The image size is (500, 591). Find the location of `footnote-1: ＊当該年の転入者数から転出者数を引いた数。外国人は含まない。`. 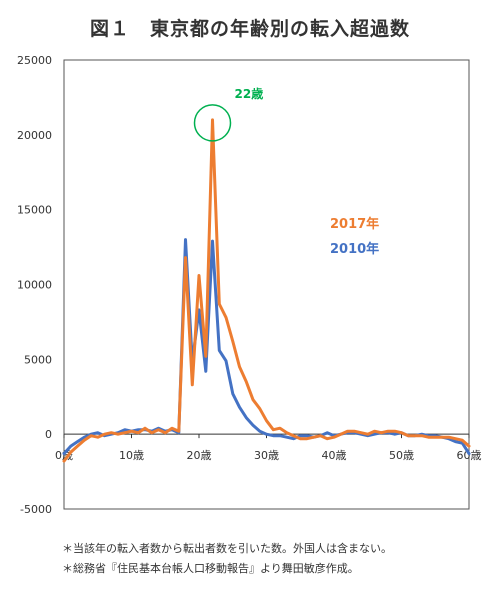

footnote-1: ＊当該年の転入者数から転出者数を引いた数。外国人は含まない。 is located at coordinates (227, 548).